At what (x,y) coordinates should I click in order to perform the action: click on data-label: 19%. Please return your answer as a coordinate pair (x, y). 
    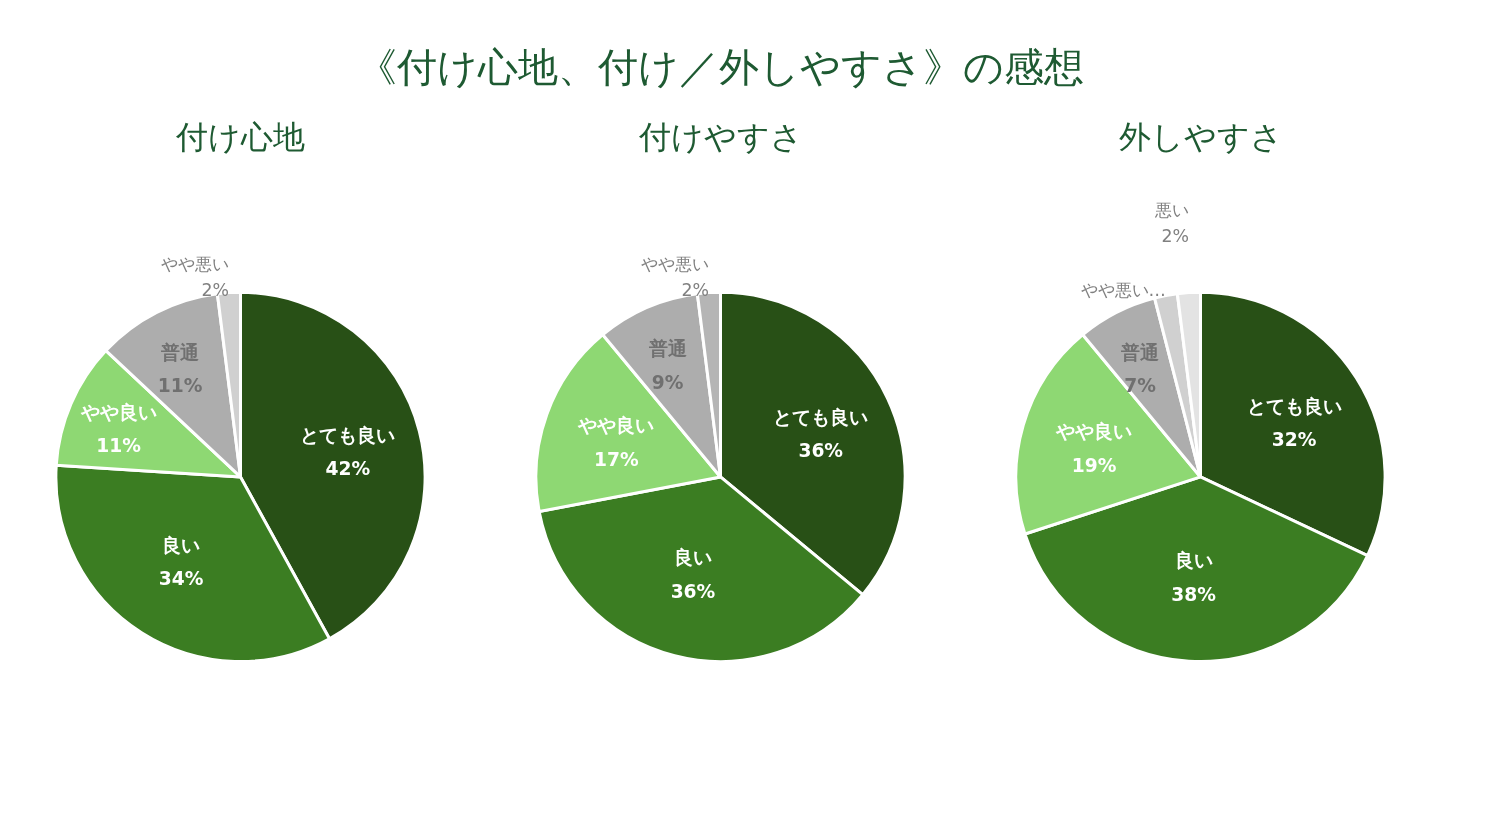
    Looking at the image, I should click on (1094, 466).